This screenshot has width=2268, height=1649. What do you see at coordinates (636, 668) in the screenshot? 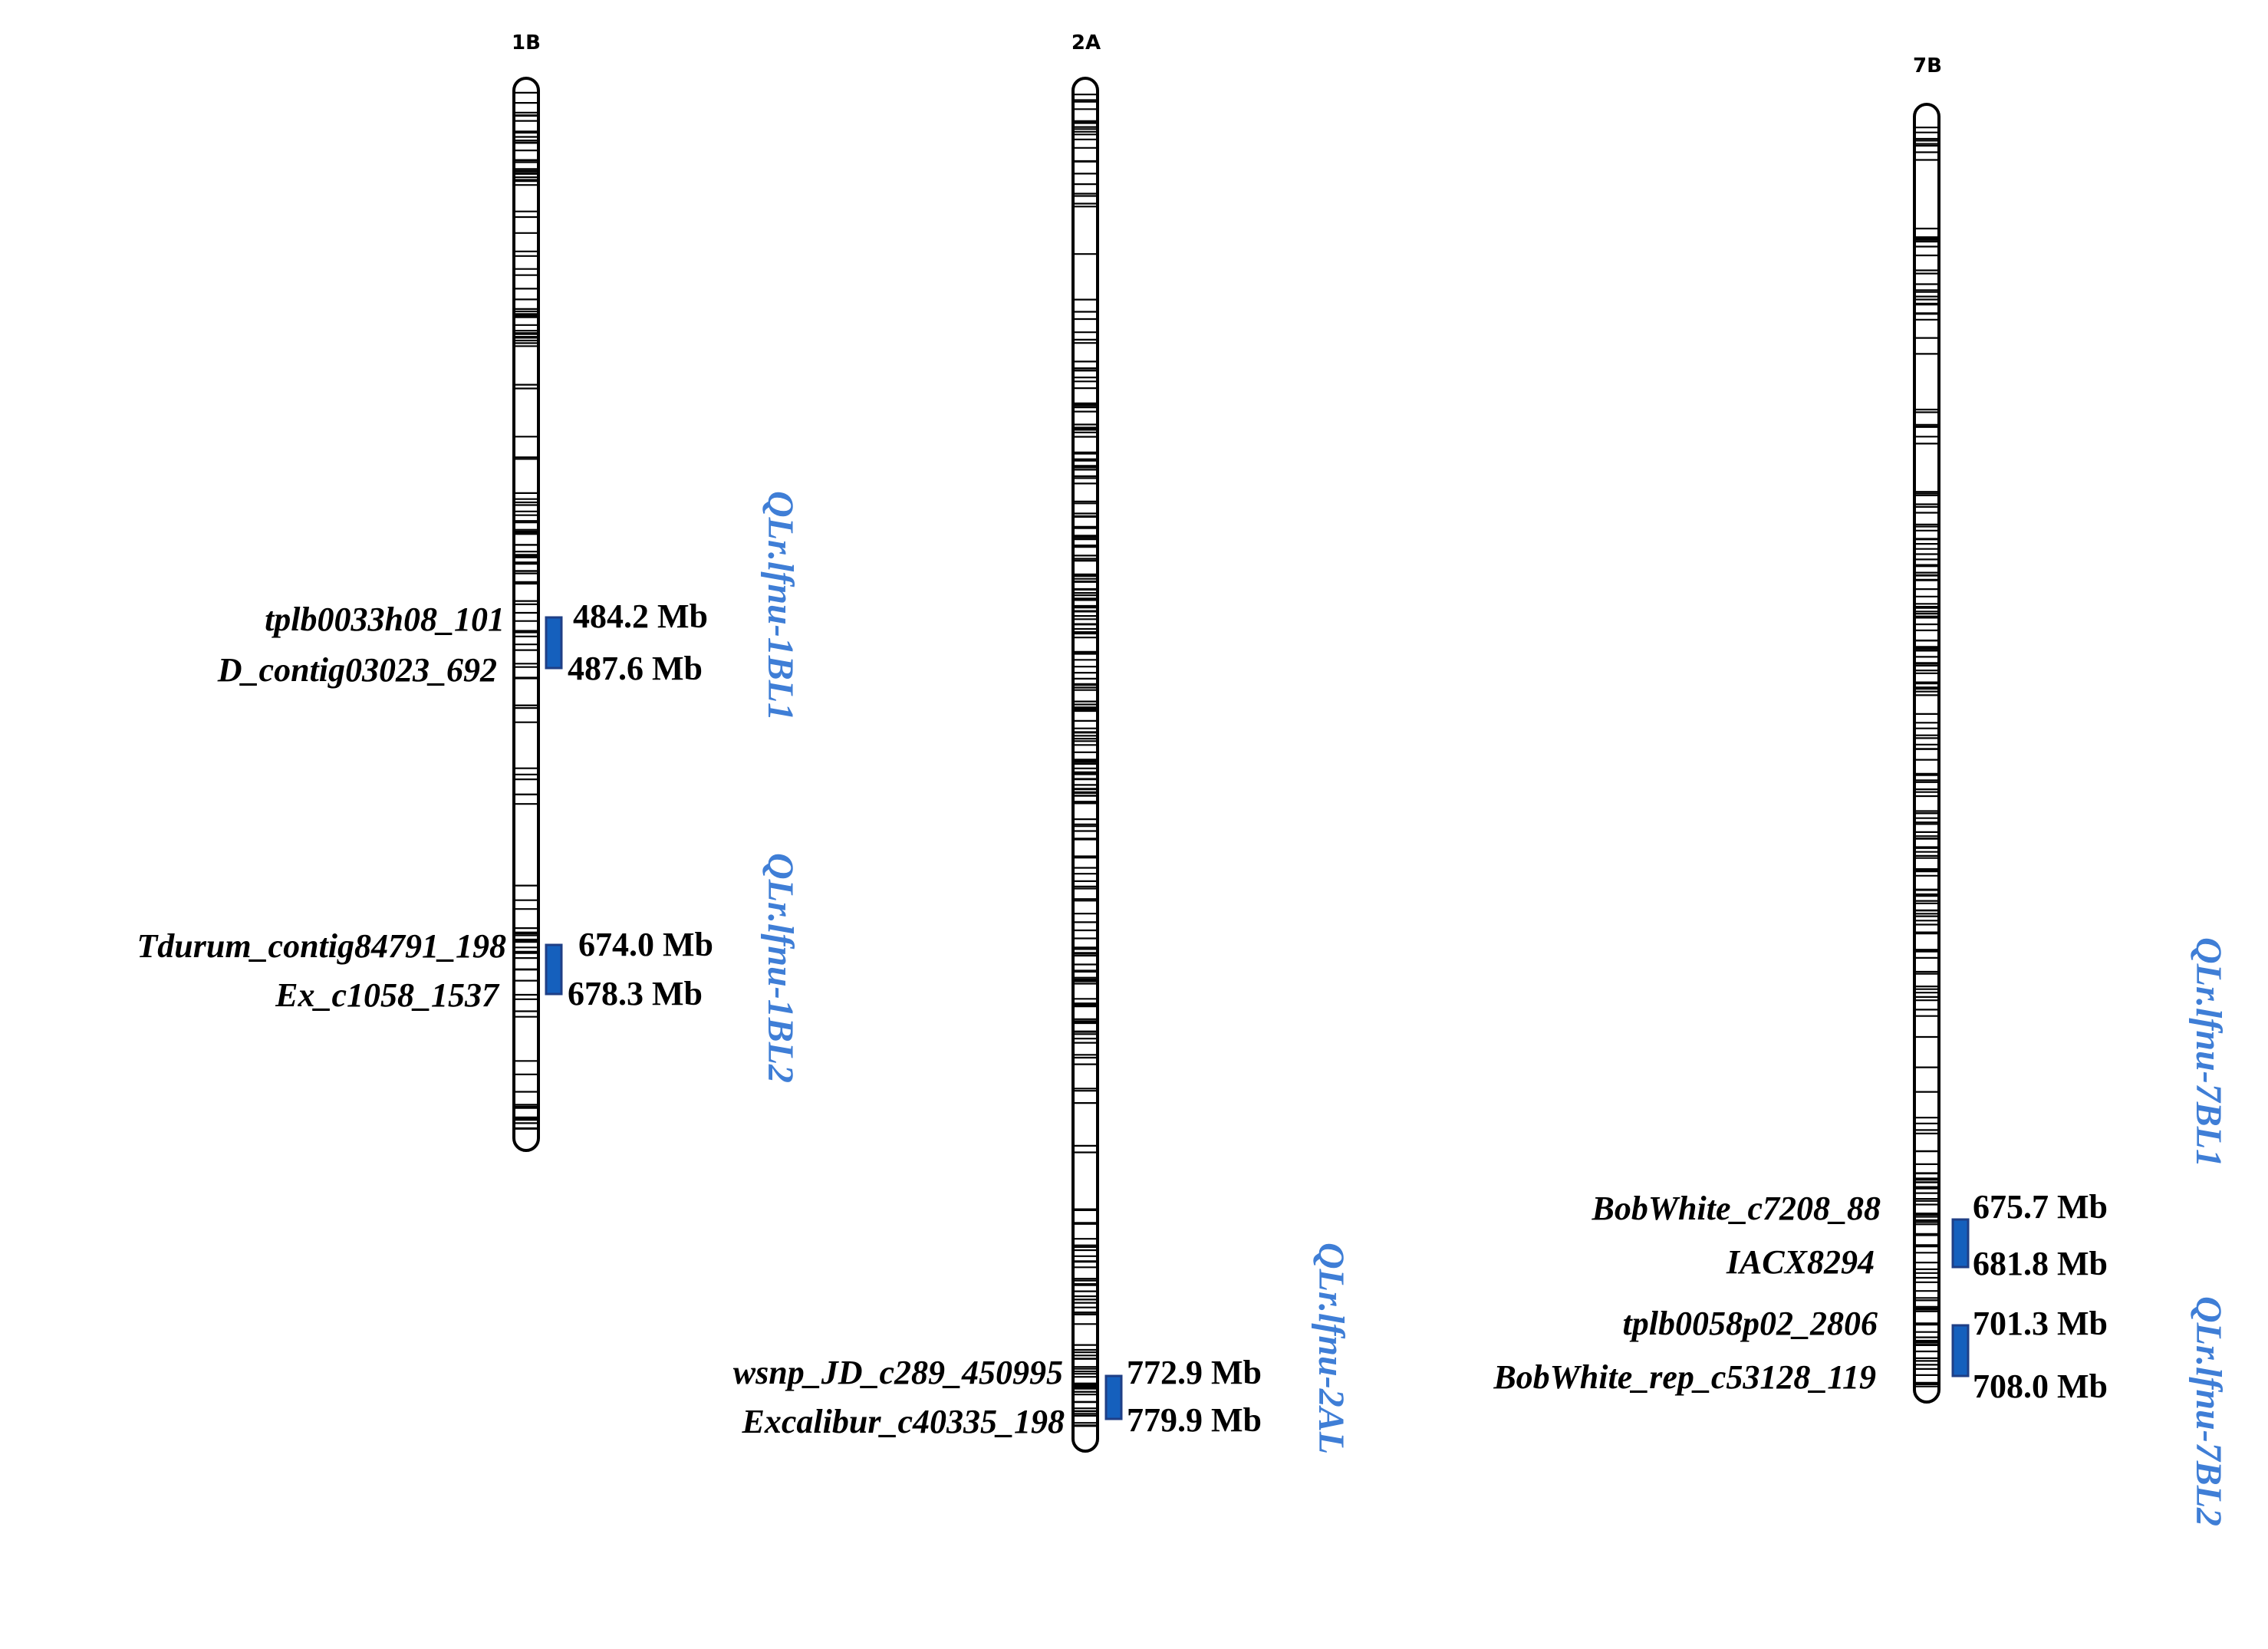
I see `marker-position: 487.6 Mb` at bounding box center [636, 668].